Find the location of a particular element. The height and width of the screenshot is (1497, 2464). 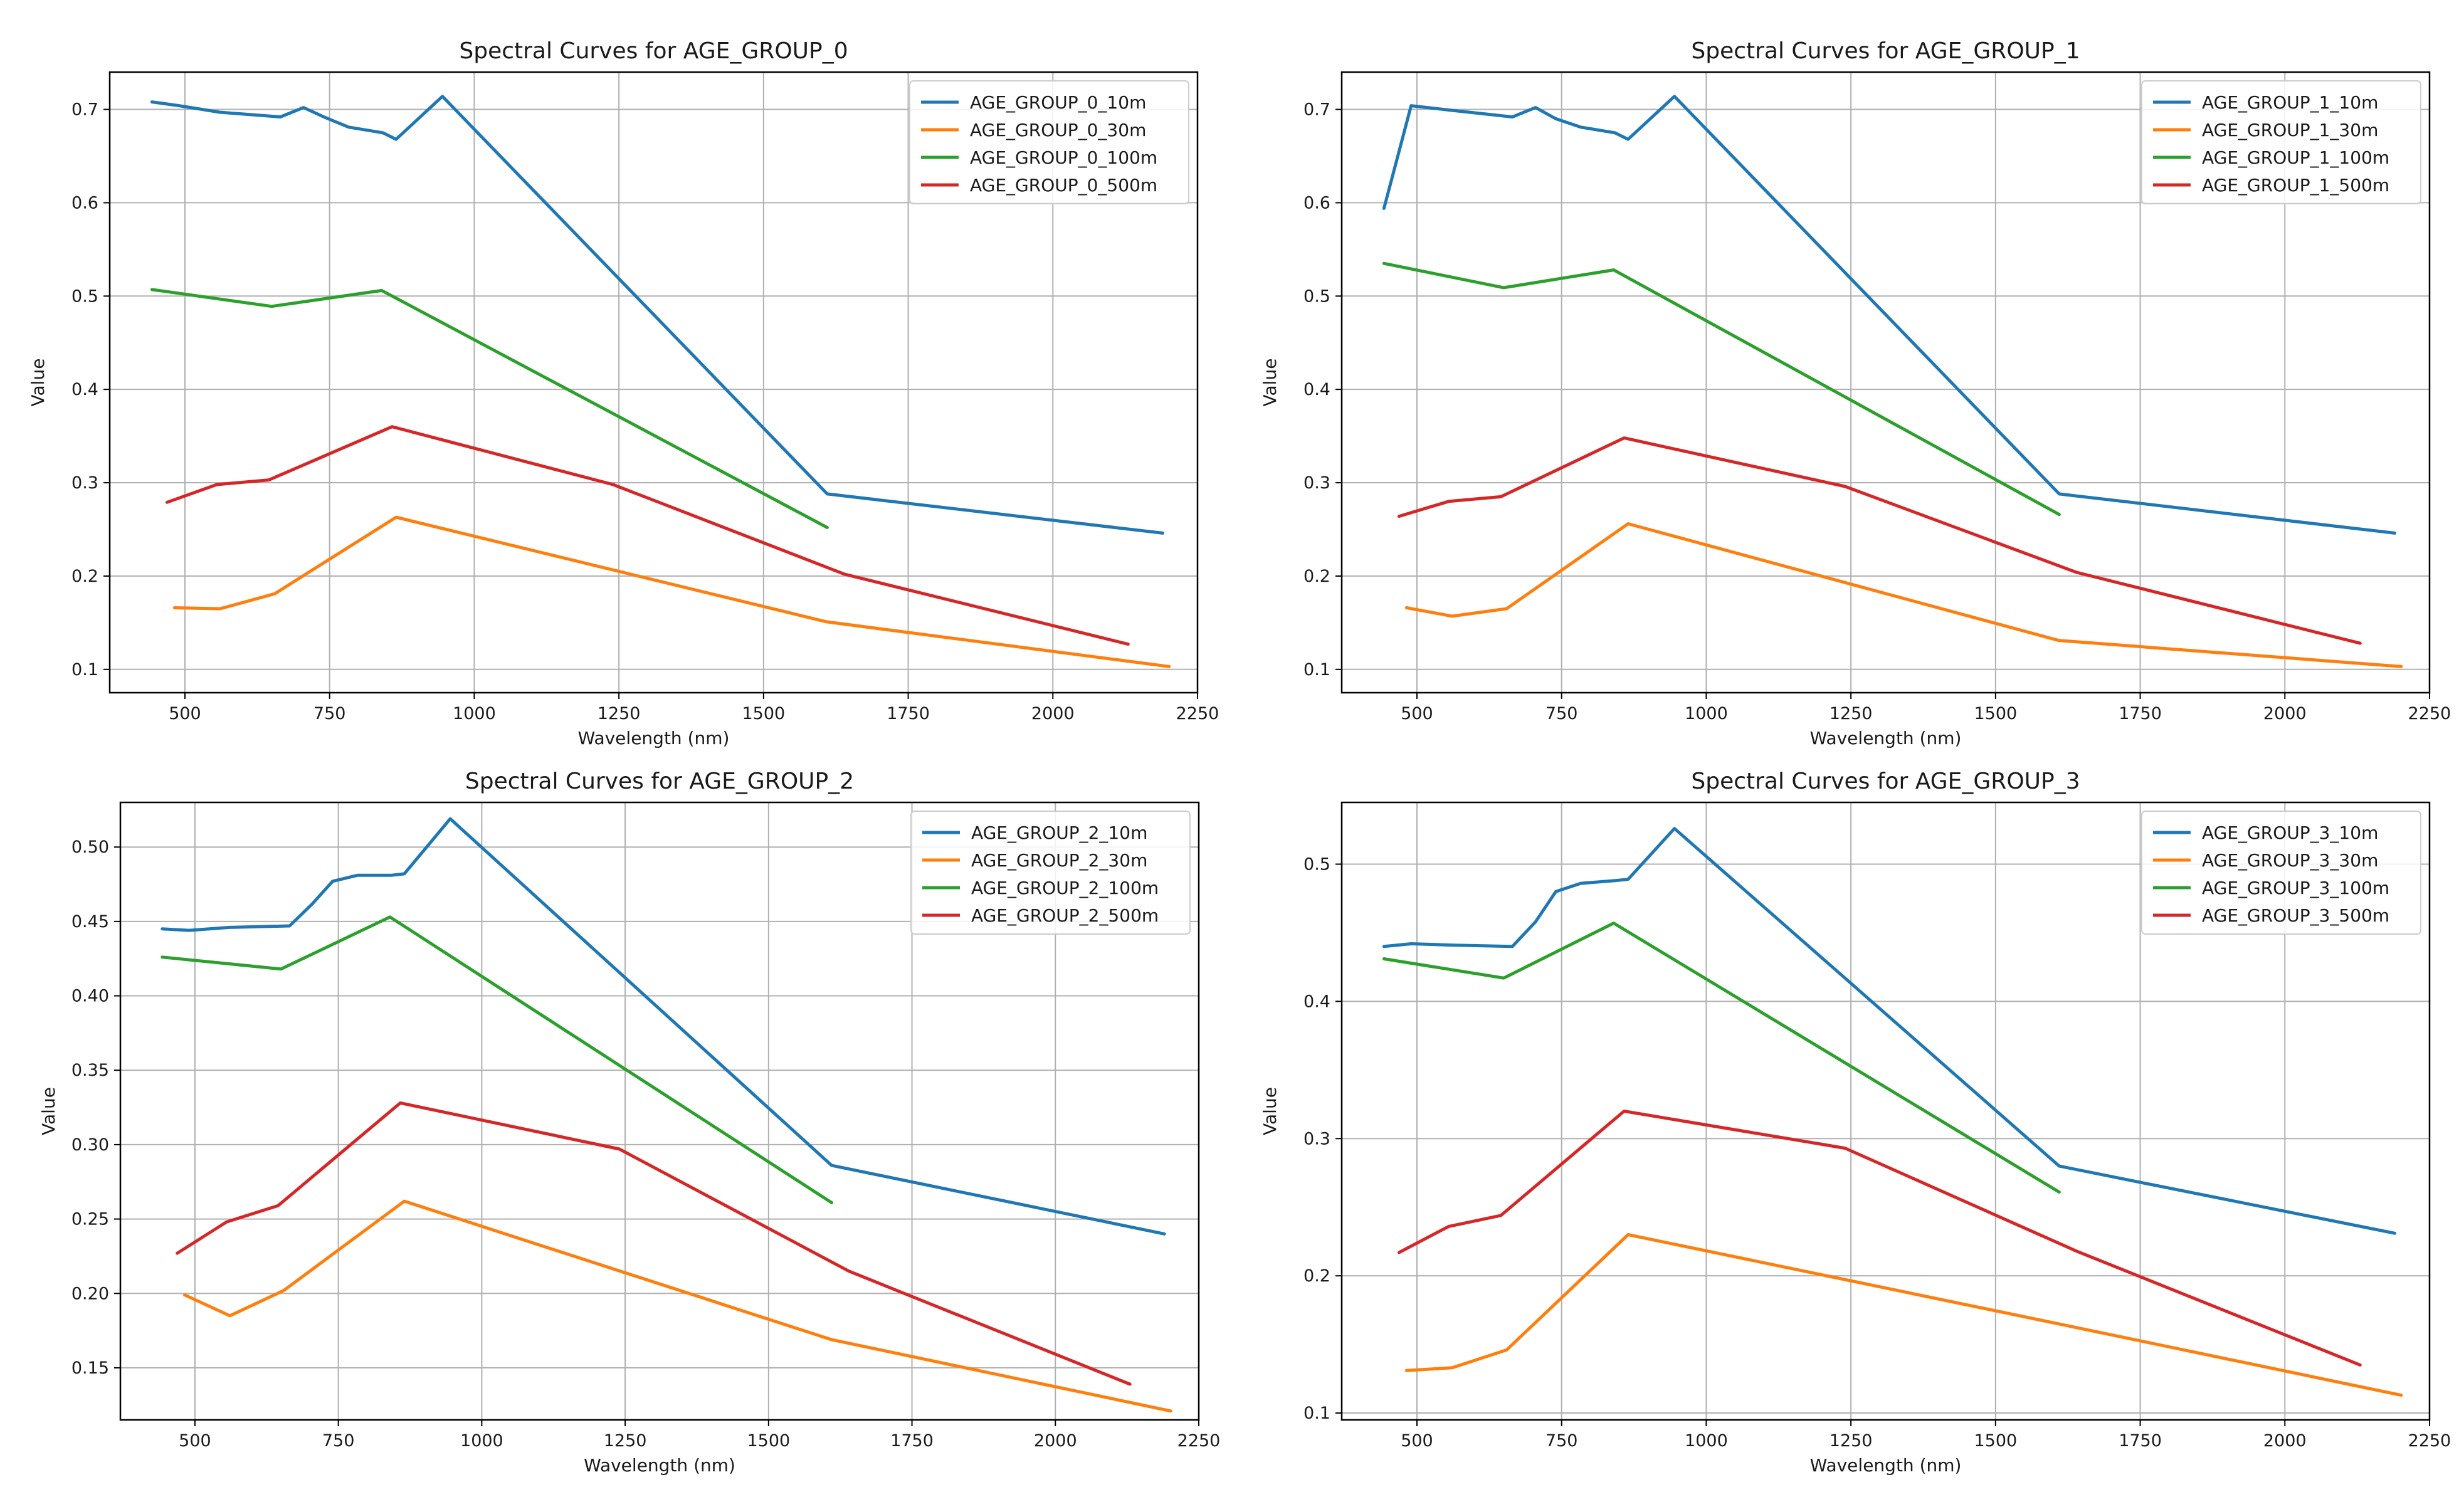

chart-title: Spectral Curves for AGE_GROUP_0 is located at coordinates (653, 51).